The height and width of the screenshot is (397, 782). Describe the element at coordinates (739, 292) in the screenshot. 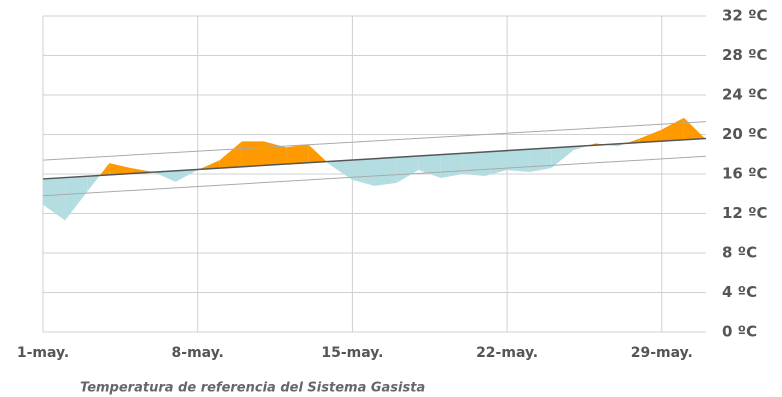

I see `y-tick-label: 4 ºC` at that location.